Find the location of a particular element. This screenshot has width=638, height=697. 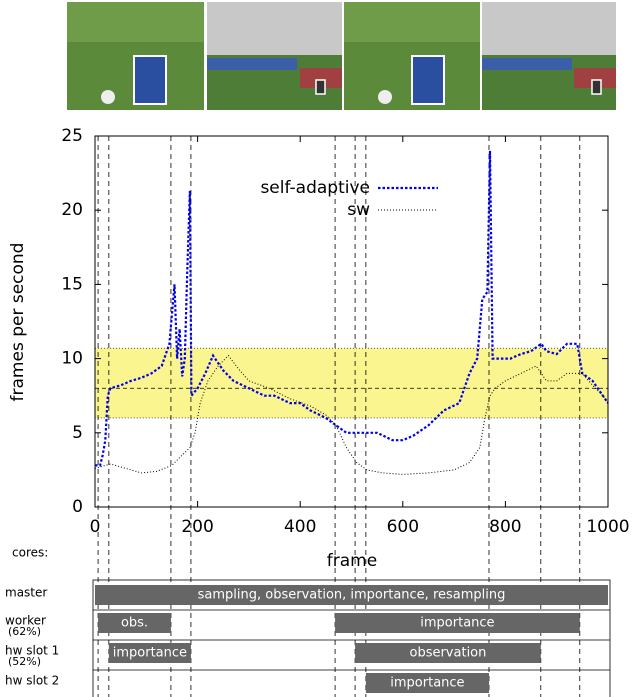

x-tick-label: 200 is located at coordinates (197, 527).